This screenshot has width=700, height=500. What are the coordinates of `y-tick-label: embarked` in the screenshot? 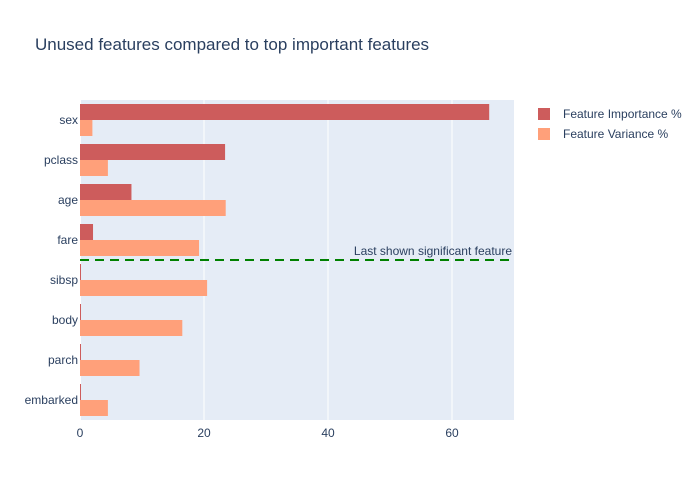 It's located at (51, 400).